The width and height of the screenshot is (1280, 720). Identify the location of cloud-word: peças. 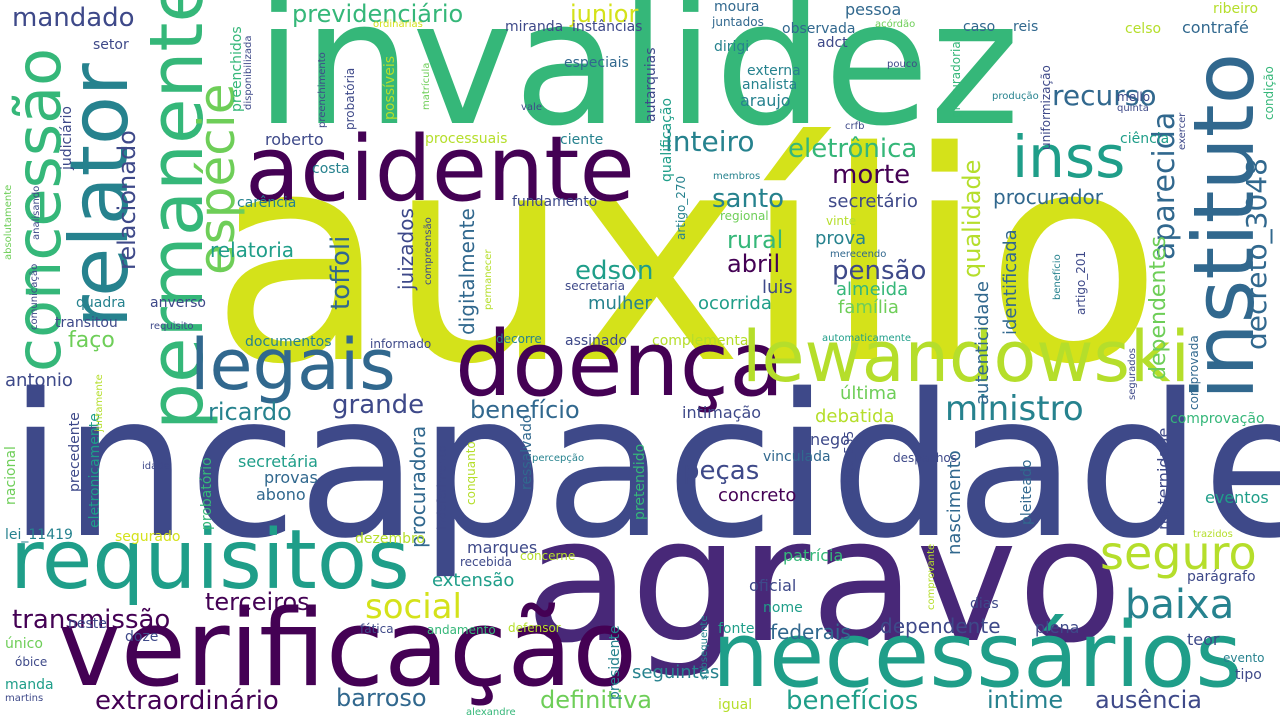
(721, 471).